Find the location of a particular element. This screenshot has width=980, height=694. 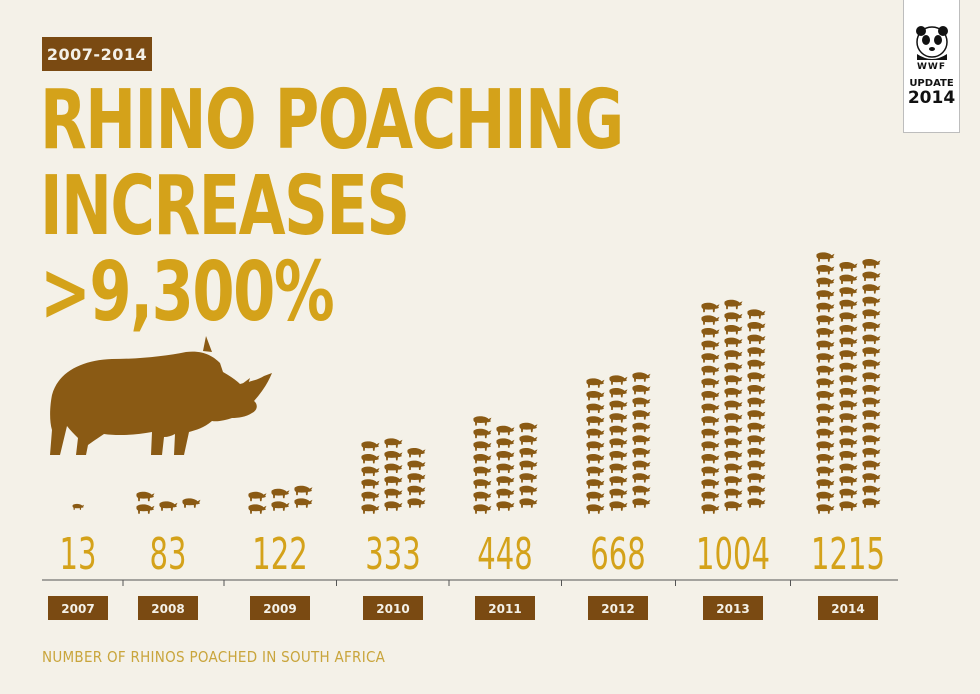

value-labels: 13 83 122 333 448 668 1004 1215 is located at coordinates (473, 554).